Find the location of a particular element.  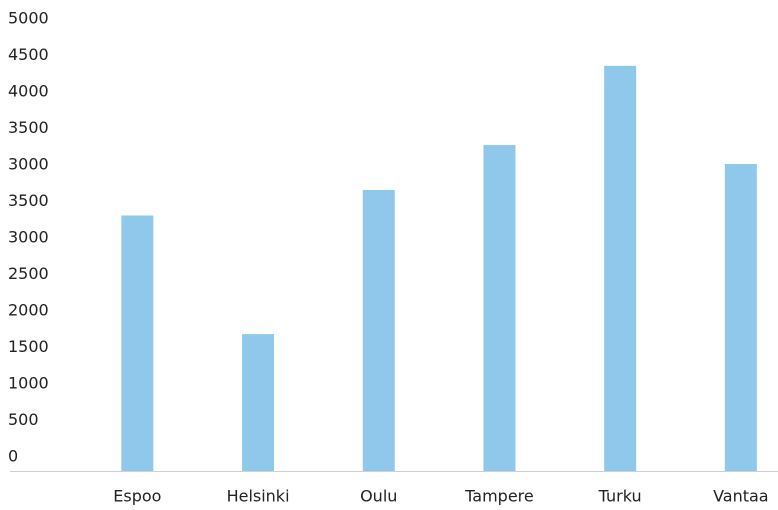

x-tick-label: Vantaa is located at coordinates (741, 496).